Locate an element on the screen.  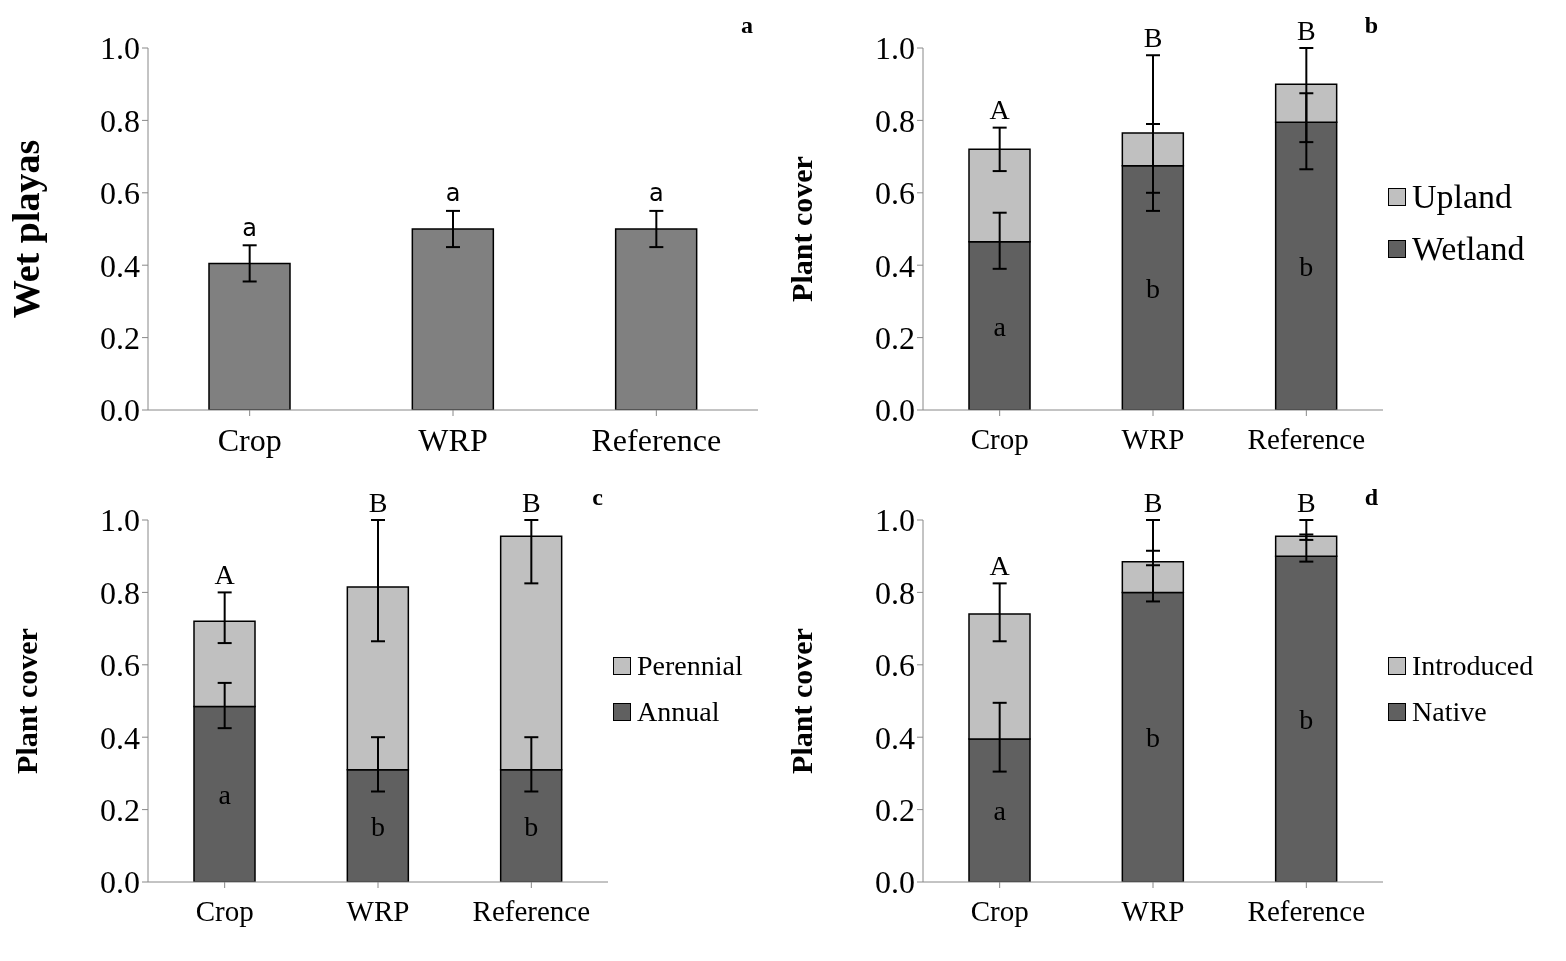
chart-title: c is located at coordinates (597, 497).